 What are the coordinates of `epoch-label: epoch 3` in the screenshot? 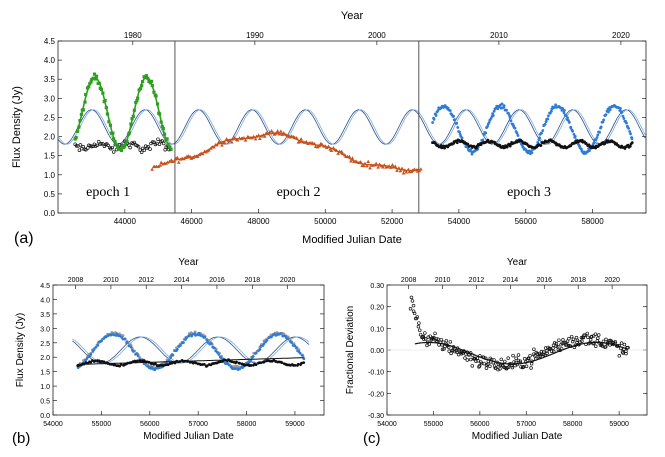 It's located at (529, 192).